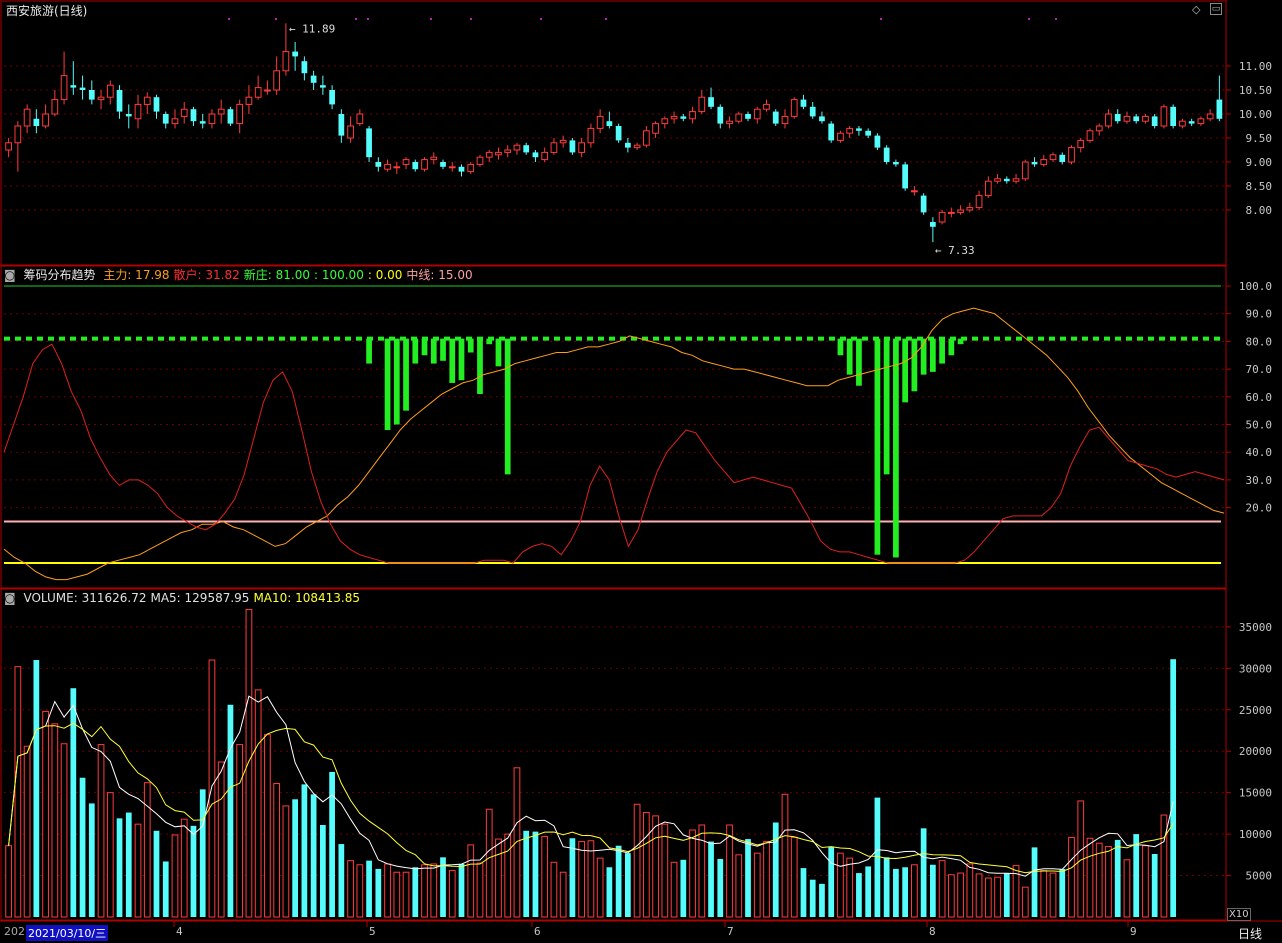 This screenshot has width=1282, height=943. I want to click on diamond-icon: ◇, so click(1196, 9).